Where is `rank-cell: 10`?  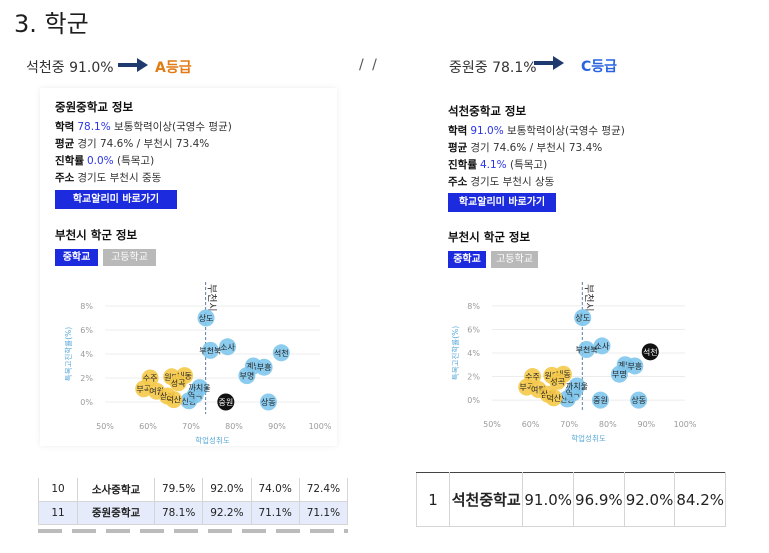
rank-cell: 10 is located at coordinates (58, 490).